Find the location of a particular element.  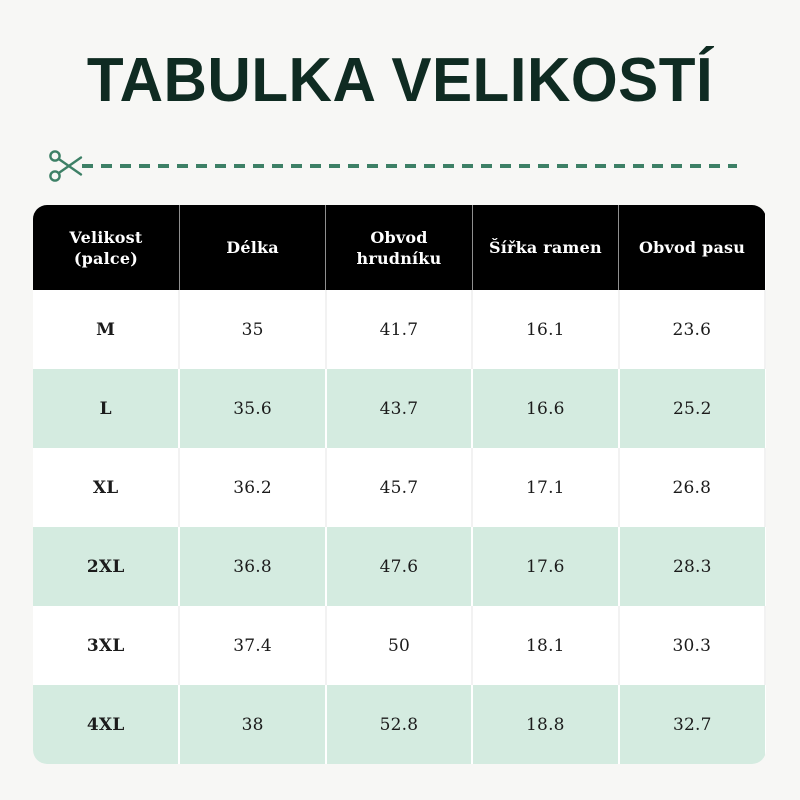

cell-size: 2XL is located at coordinates (107, 566).